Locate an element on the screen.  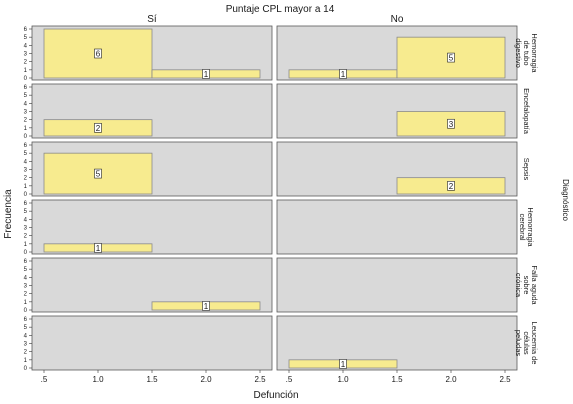
row-group-title: Diagnóstico is located at coordinates (565, 200).